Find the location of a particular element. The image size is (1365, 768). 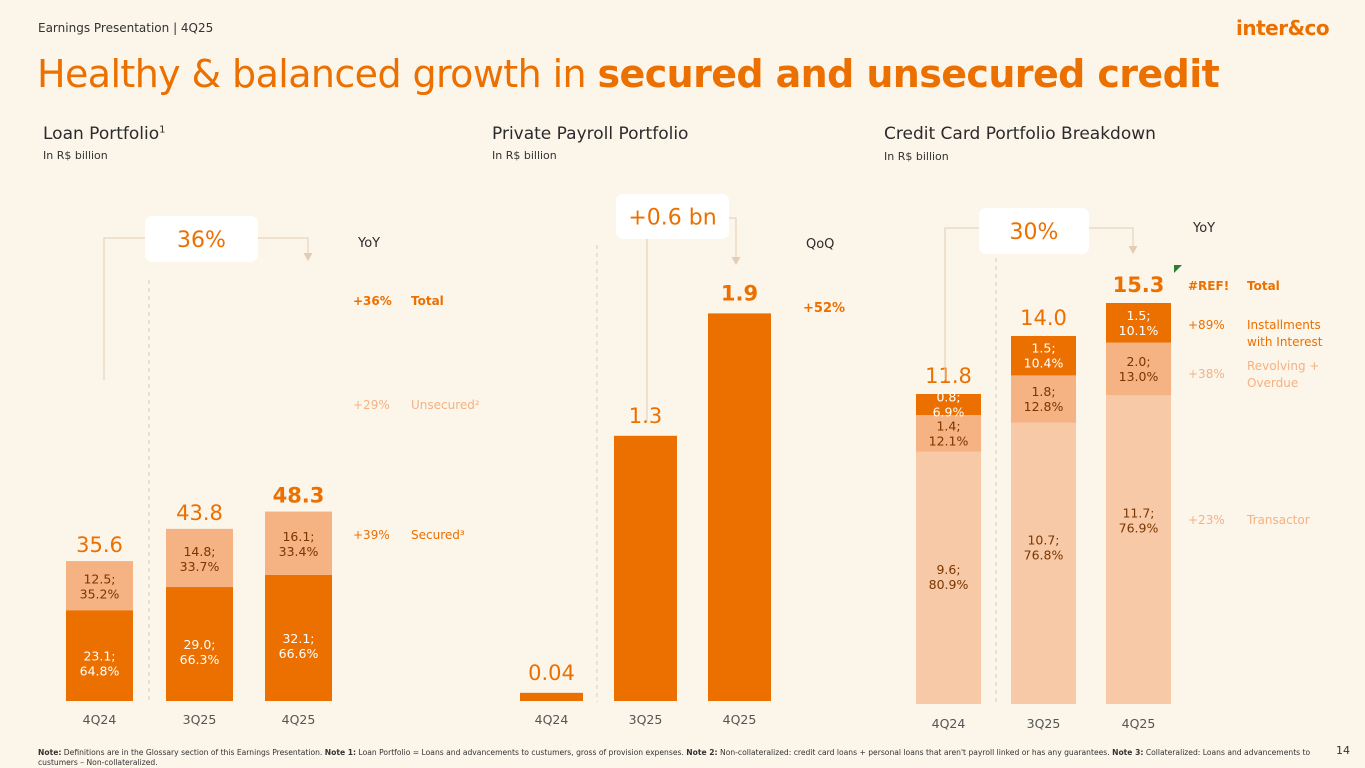

loan-growth-callout-text: 36% is located at coordinates (201, 240).